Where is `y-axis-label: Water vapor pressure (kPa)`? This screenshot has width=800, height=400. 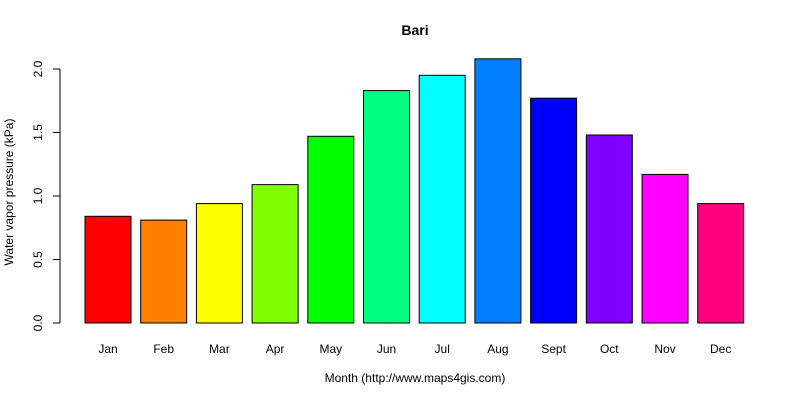 y-axis-label: Water vapor pressure (kPa) is located at coordinates (9, 192).